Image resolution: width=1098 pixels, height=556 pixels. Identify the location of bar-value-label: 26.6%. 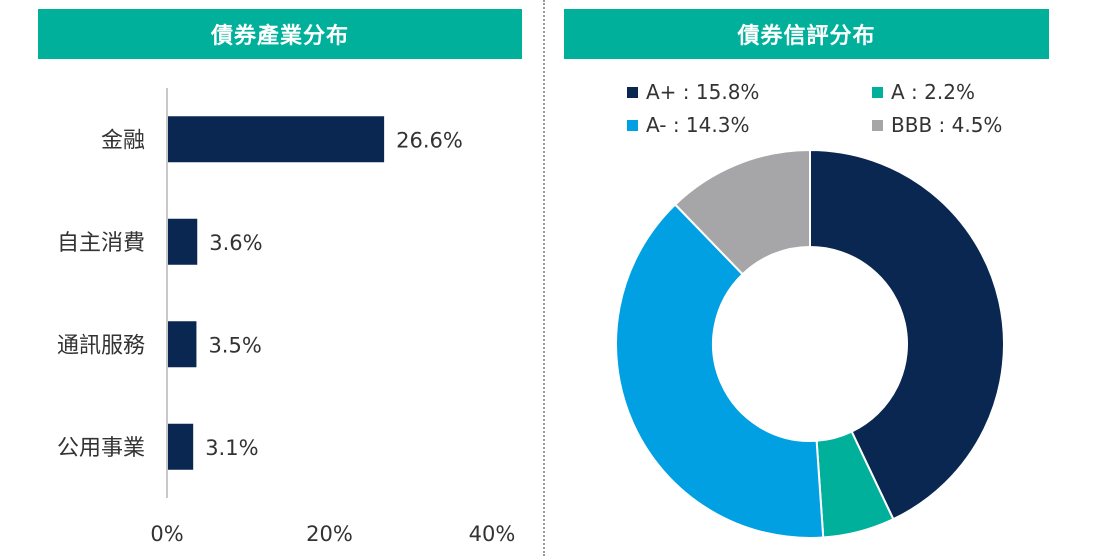
(429, 140).